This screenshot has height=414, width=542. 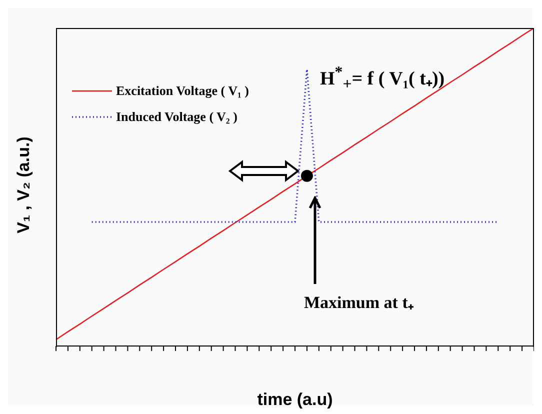 I want to click on annotation: Maximum at t₊, so click(x=359, y=302).